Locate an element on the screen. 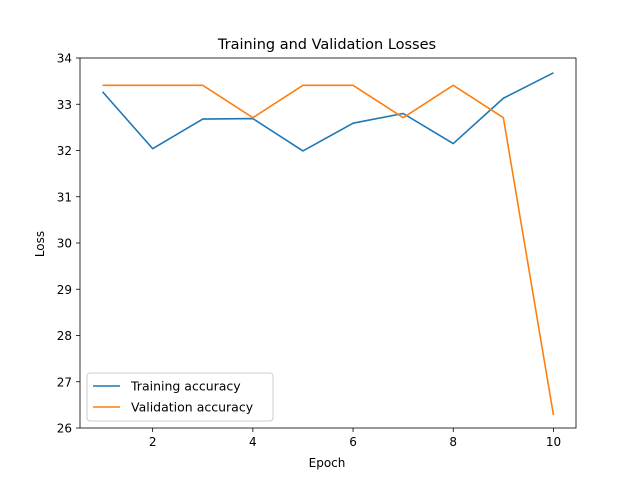 This screenshot has width=640, height=480. y-axis-ticks: 26 27 28 29 30 31 32 33 34 is located at coordinates (68, 244).